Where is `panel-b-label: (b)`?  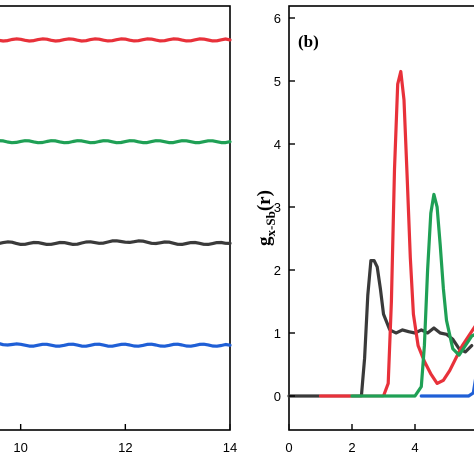 panel-b-label: (b) is located at coordinates (308, 41).